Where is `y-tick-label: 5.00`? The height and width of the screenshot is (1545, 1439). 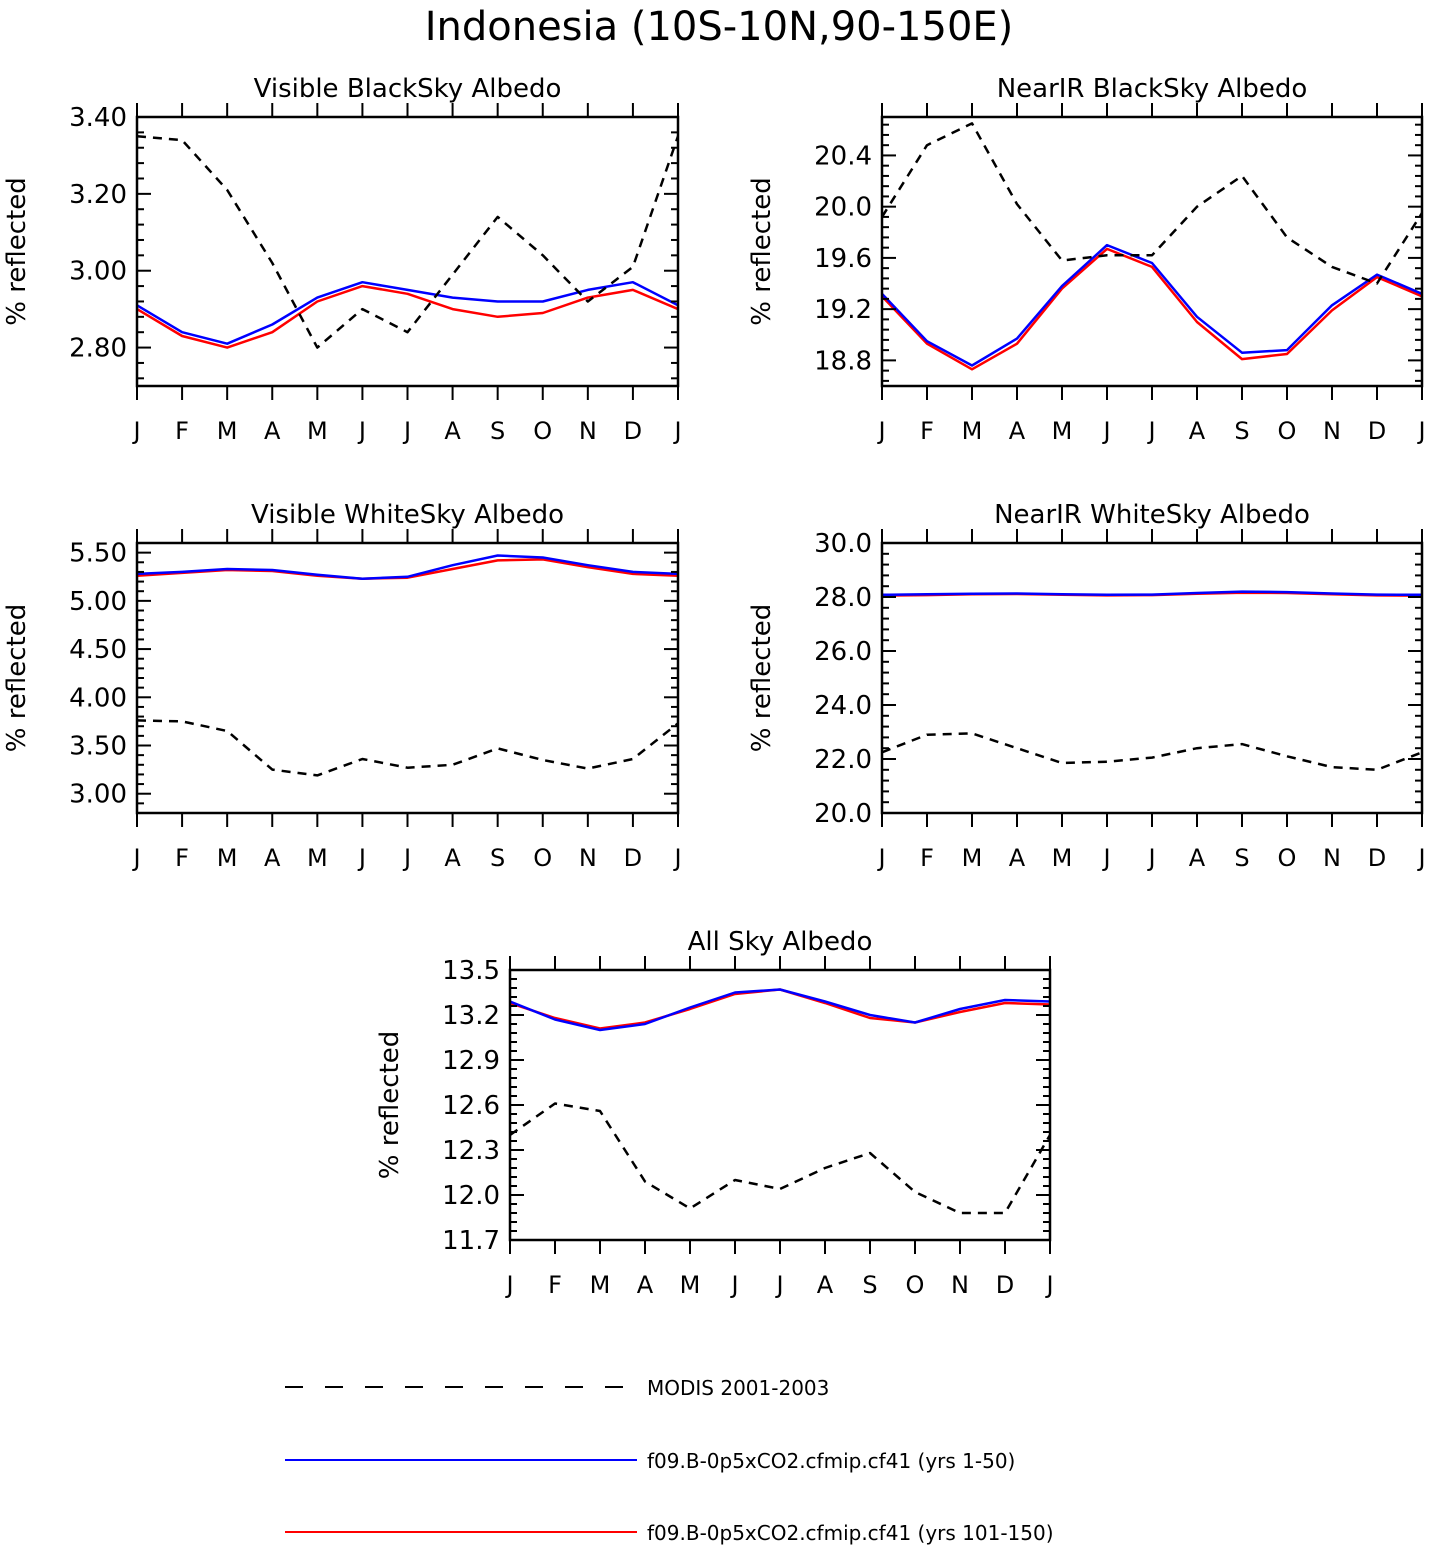 y-tick-label: 5.00 is located at coordinates (98, 602).